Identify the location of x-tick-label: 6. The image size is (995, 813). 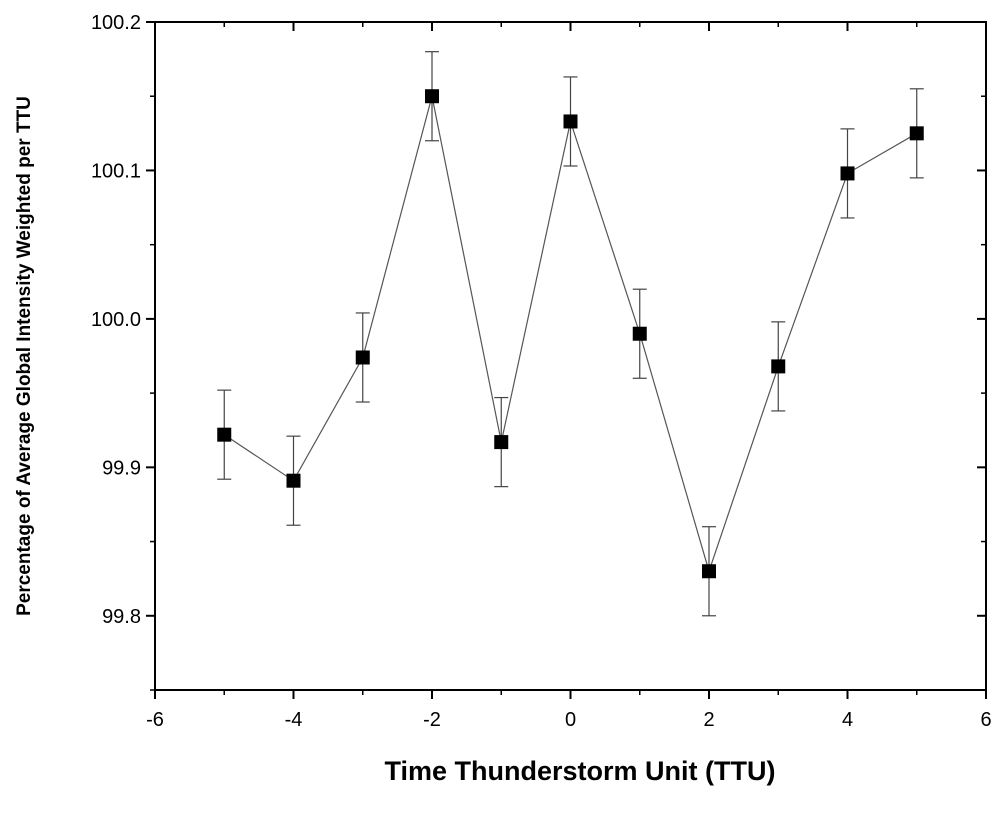
(985, 720).